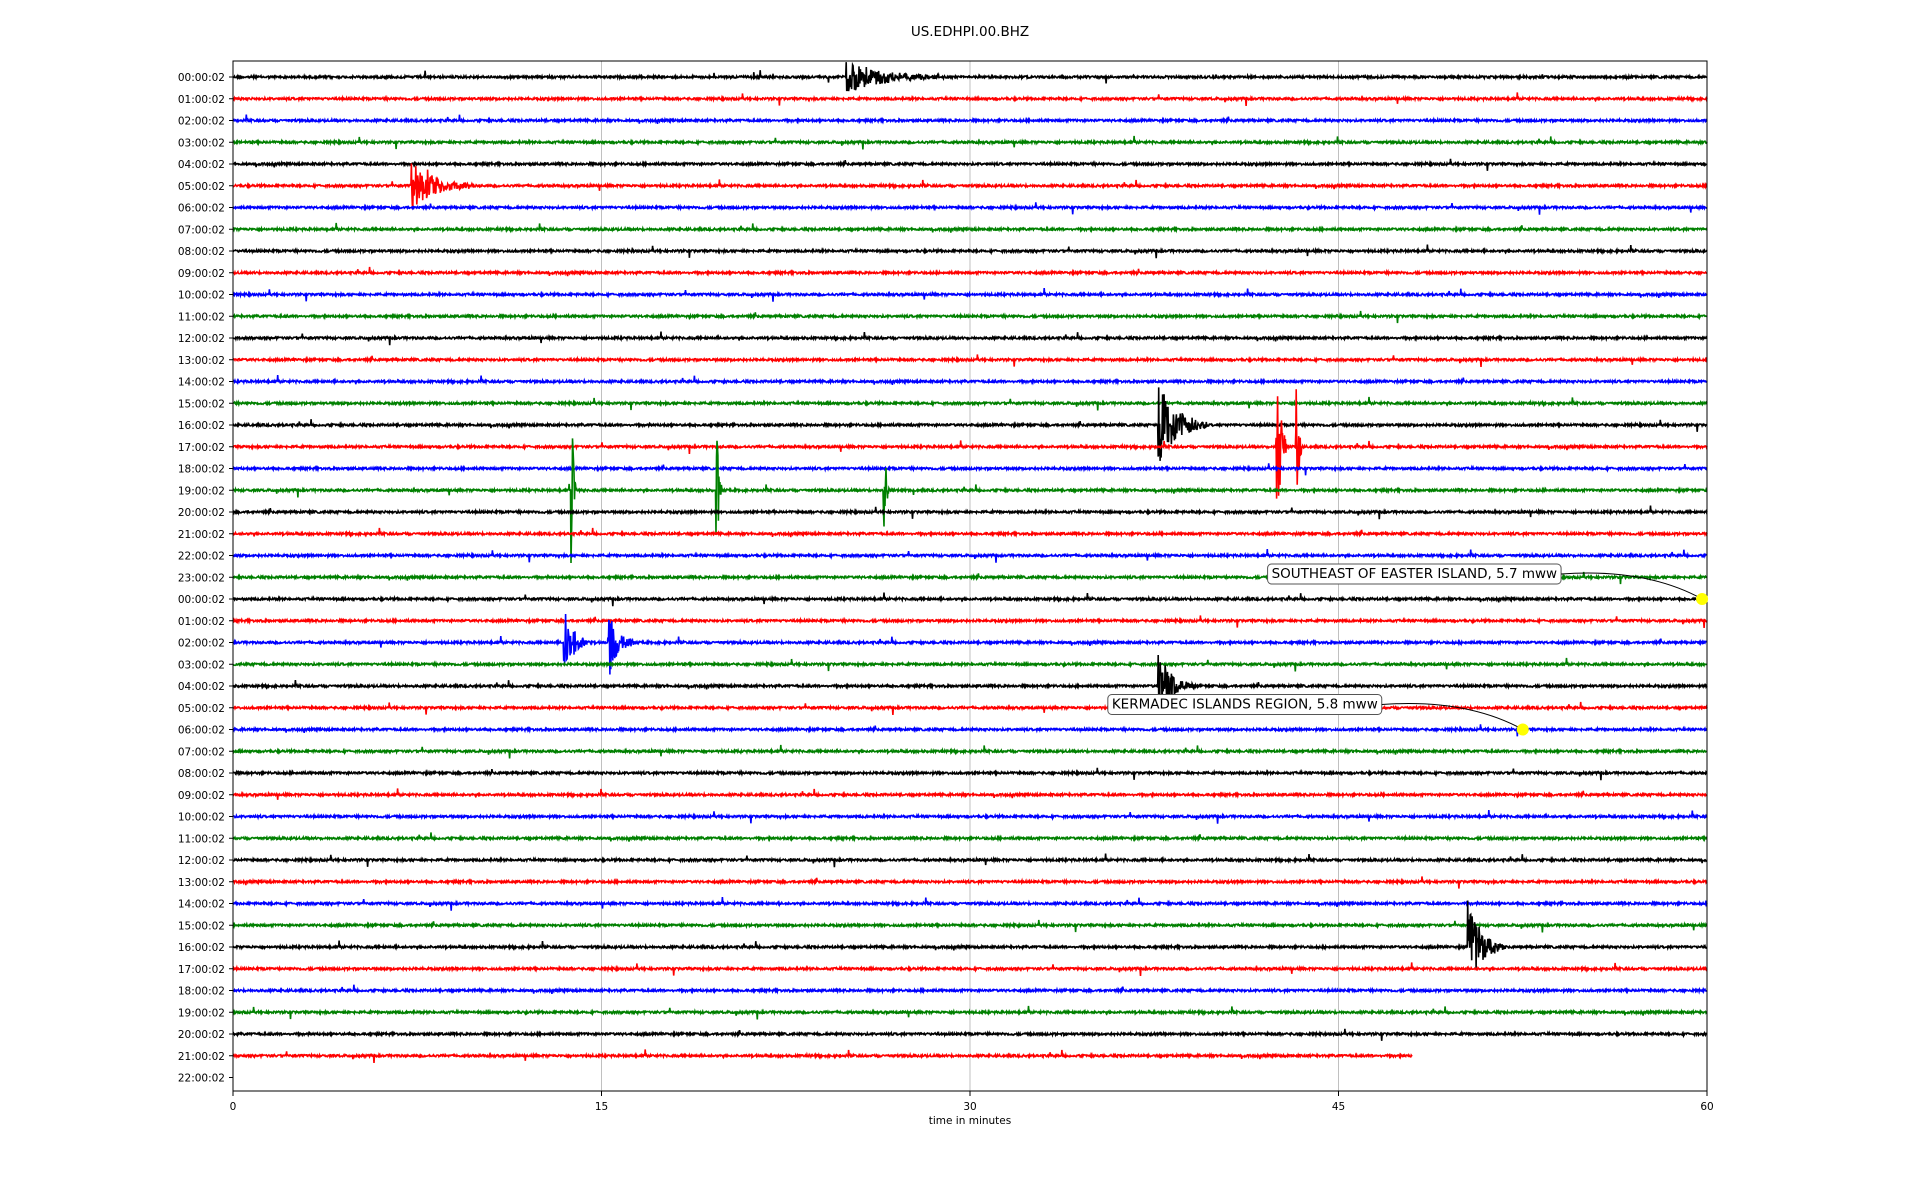 The height and width of the screenshot is (1200, 1920). Describe the element at coordinates (1706, 1107) in the screenshot. I see `x-tick-label: 60` at that location.